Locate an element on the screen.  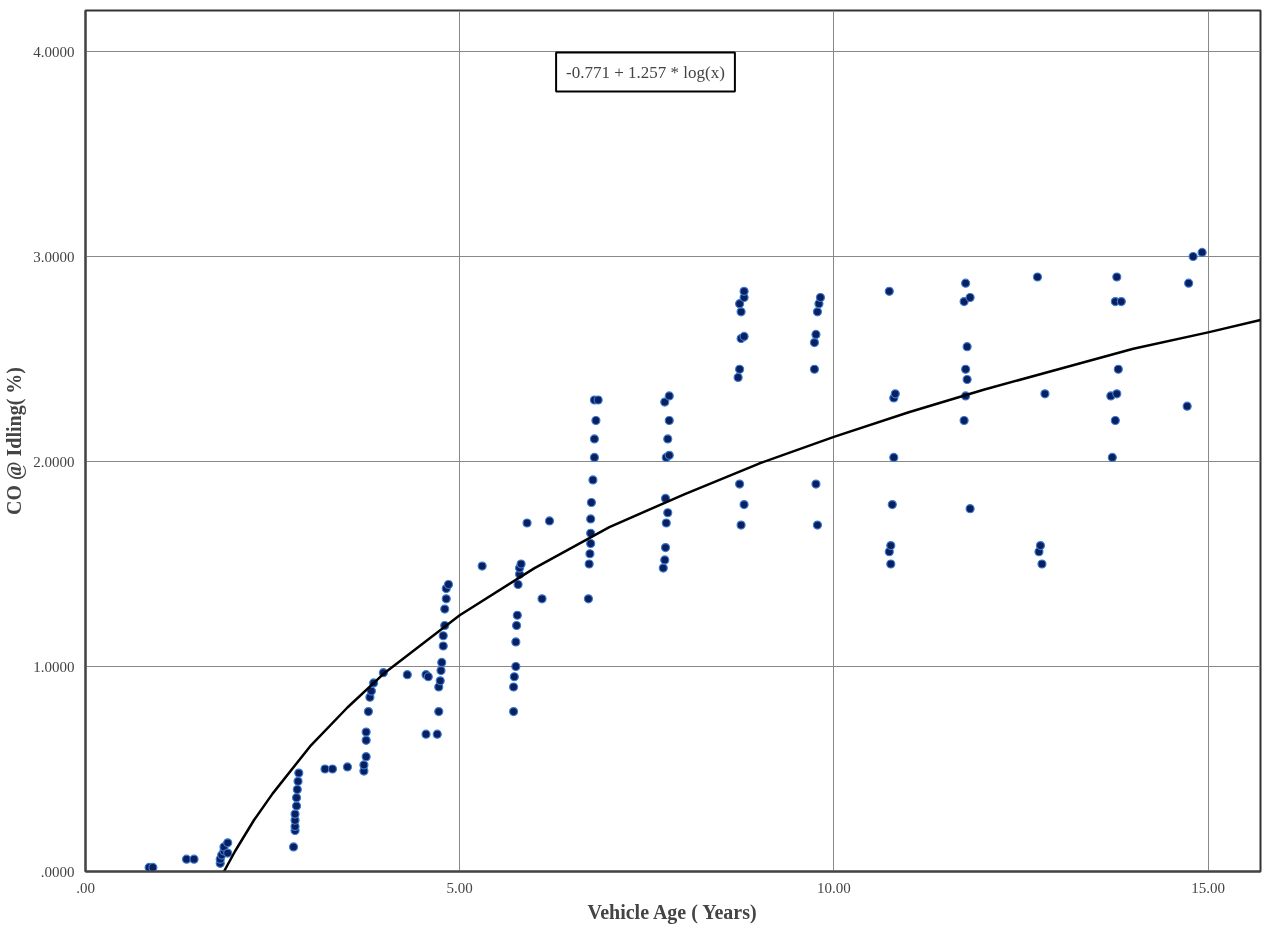
x-tick-label: 5.00 is located at coordinates (459, 887).